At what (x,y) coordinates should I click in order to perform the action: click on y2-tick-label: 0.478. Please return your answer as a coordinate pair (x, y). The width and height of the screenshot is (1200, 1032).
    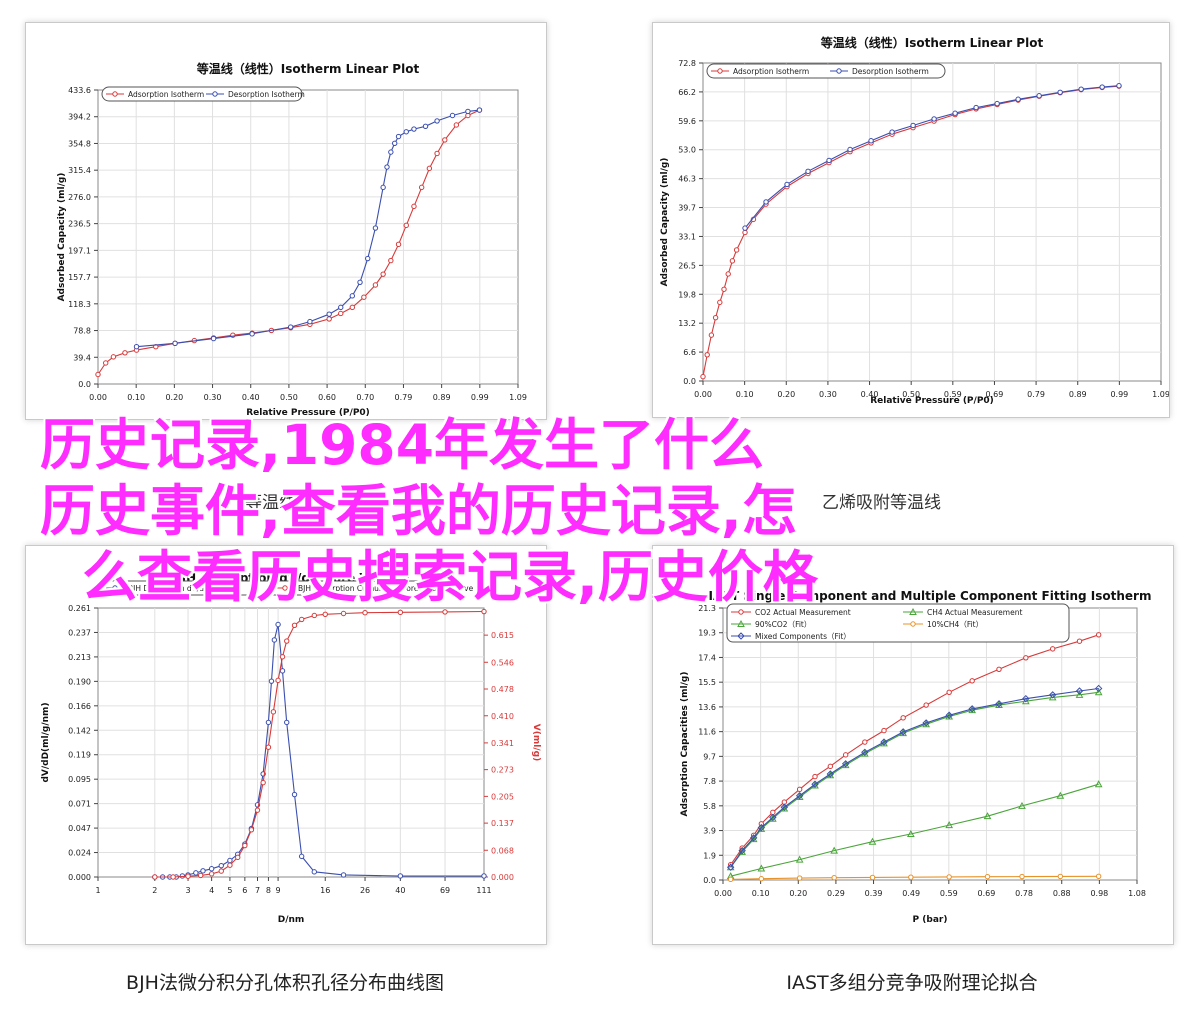
    Looking at the image, I should click on (502, 689).